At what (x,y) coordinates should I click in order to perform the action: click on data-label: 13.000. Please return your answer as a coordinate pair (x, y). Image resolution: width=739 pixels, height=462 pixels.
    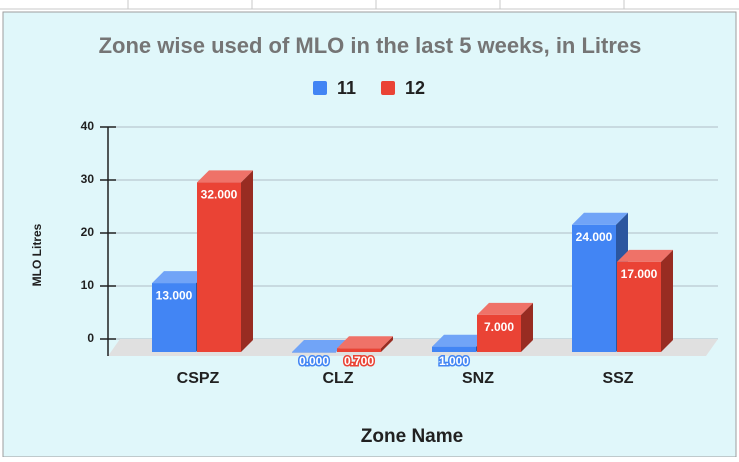
    Looking at the image, I should click on (174, 295).